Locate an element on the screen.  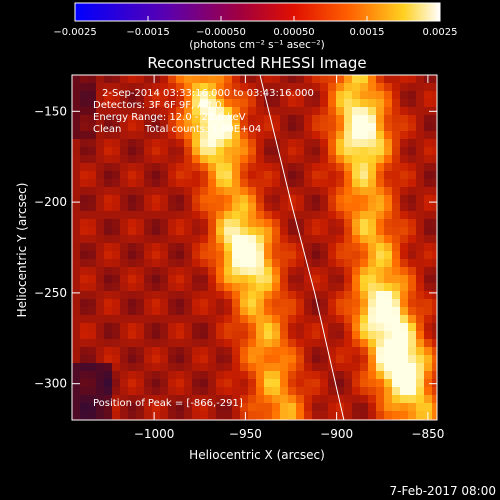
annotation-energy: Energy Range: 12.0 - 25.0 keV is located at coordinates (169, 117).